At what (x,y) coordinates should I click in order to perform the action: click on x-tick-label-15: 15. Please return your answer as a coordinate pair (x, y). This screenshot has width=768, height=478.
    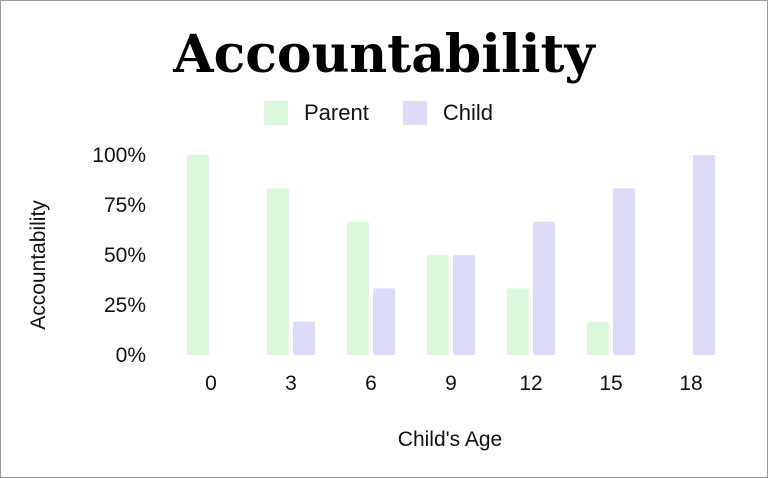
    Looking at the image, I should click on (610, 383).